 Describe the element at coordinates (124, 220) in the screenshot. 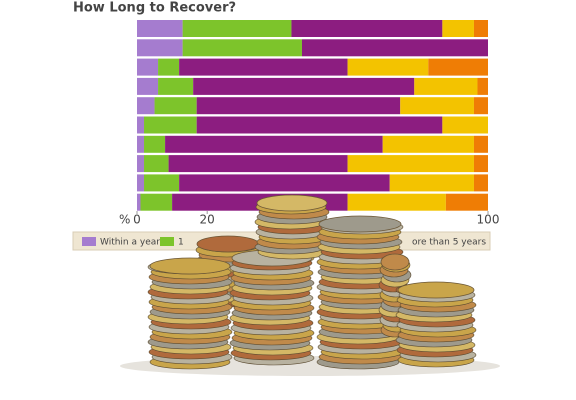

I see `x-axis-label: %` at that location.